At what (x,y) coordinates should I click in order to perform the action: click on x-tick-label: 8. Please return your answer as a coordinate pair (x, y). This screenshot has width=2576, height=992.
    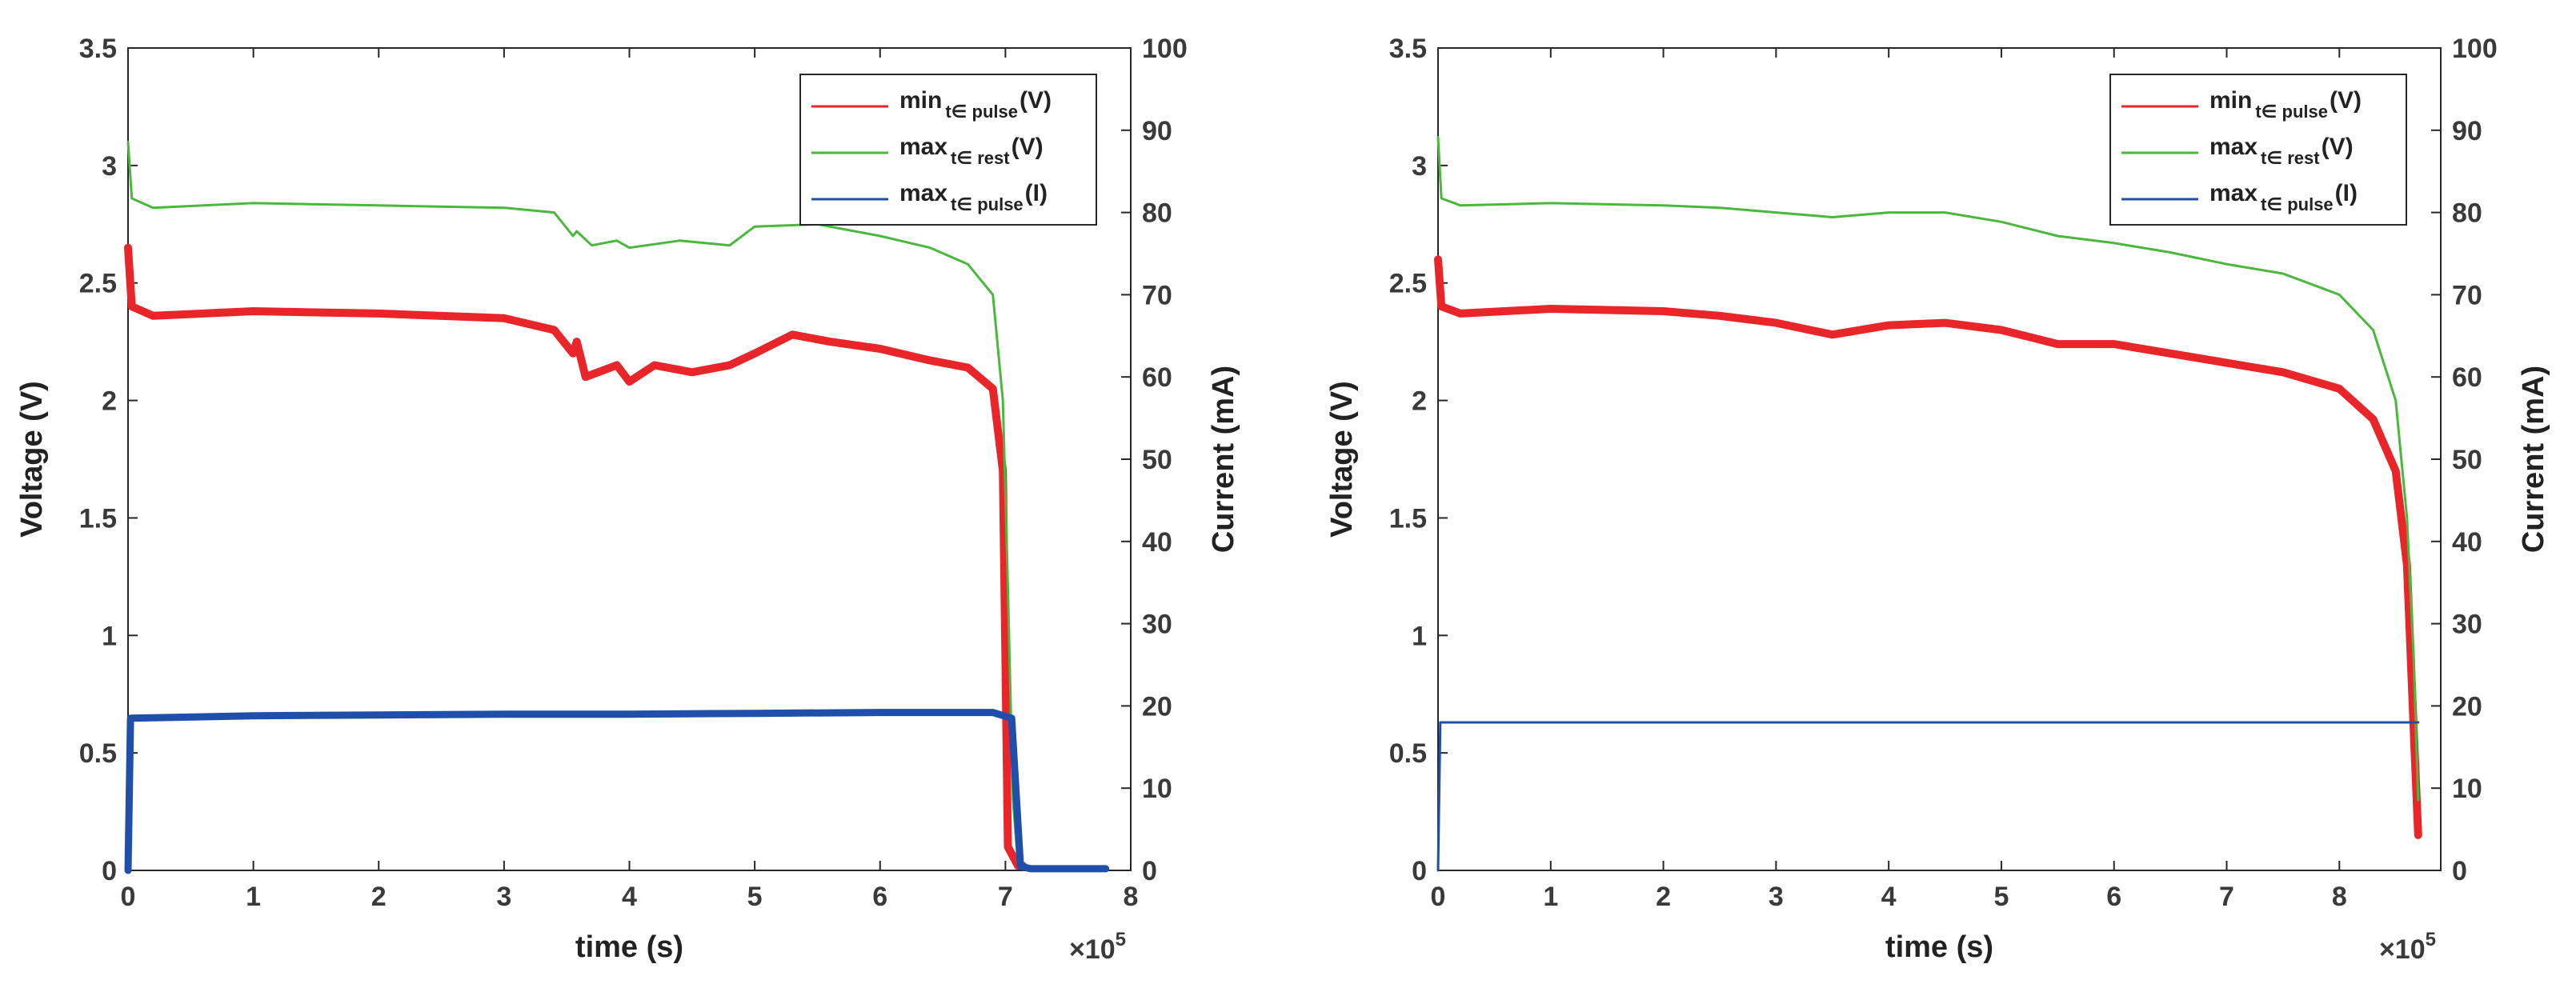
    Looking at the image, I should click on (1131, 897).